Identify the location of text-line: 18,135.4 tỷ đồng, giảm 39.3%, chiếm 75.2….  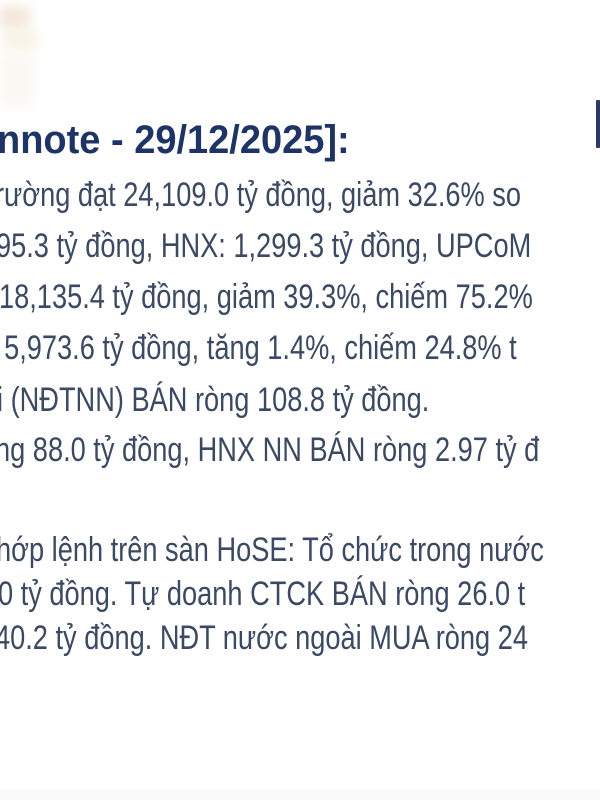
(266, 297).